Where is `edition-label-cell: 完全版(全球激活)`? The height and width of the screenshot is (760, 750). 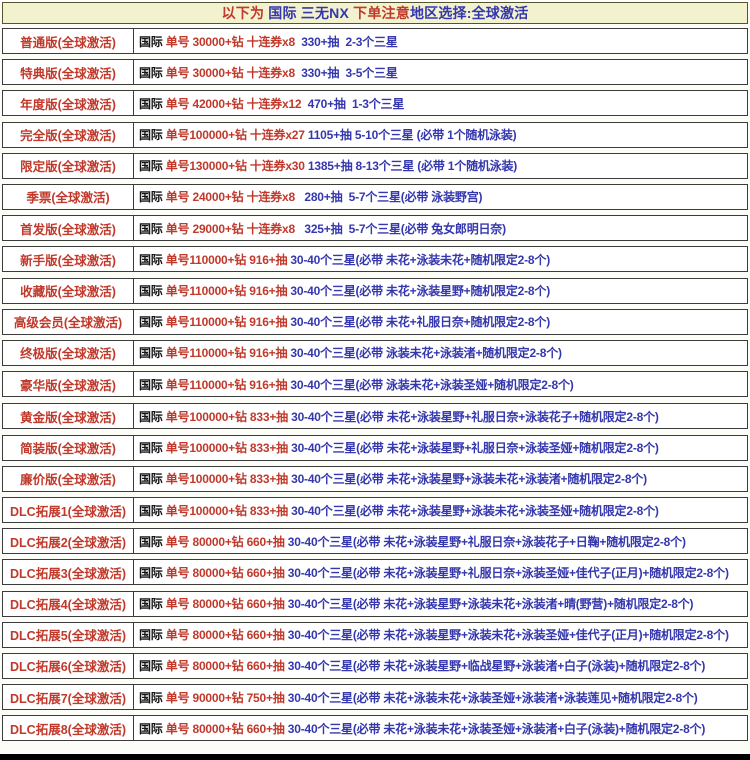
edition-label-cell: 完全版(全球激活) is located at coordinates (68, 134).